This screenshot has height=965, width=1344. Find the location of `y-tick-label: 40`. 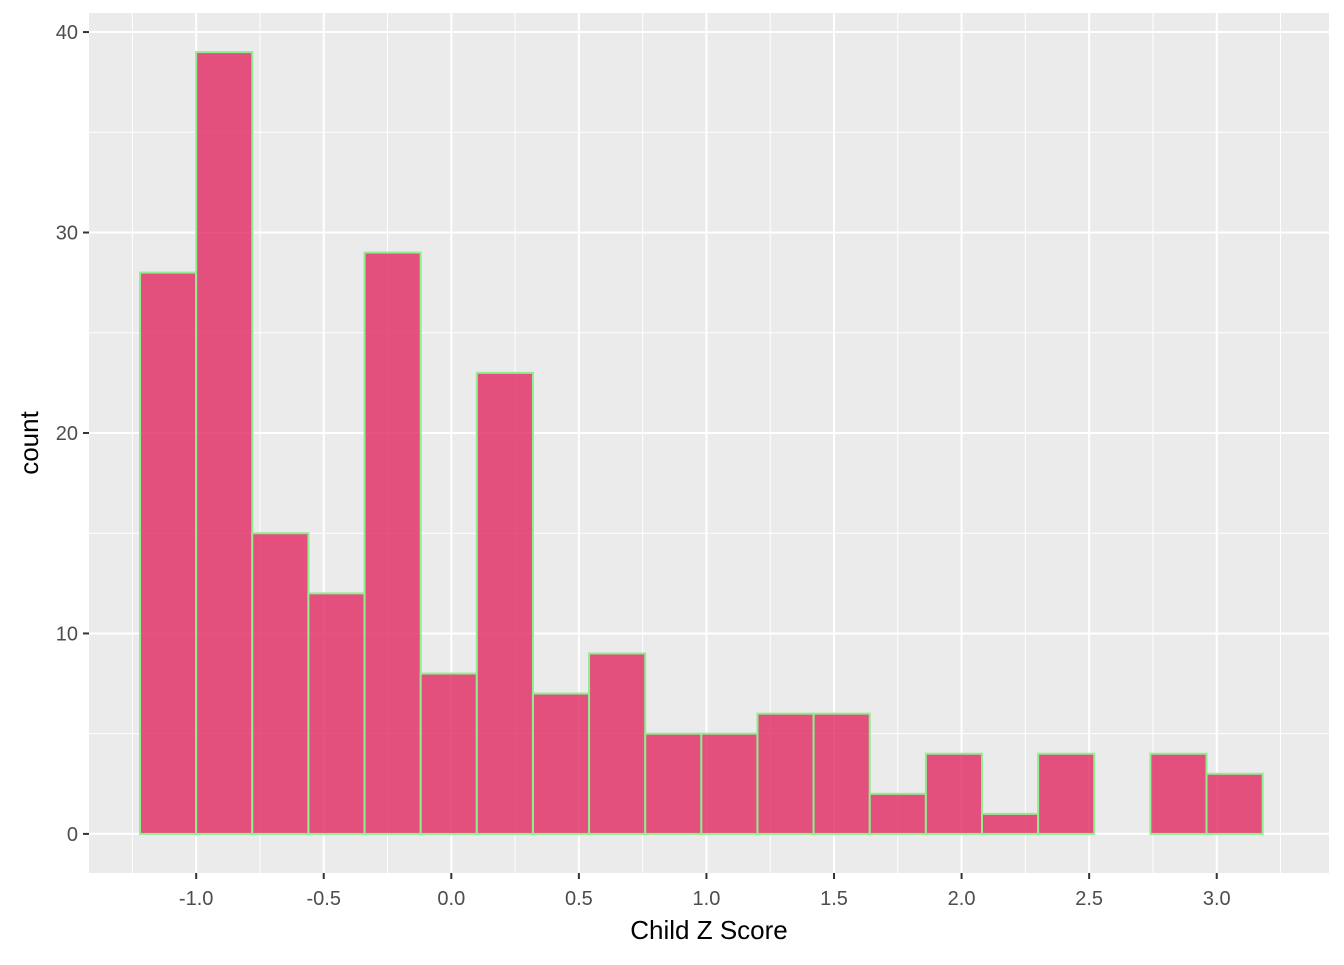

y-tick-label: 40 is located at coordinates (67, 33).